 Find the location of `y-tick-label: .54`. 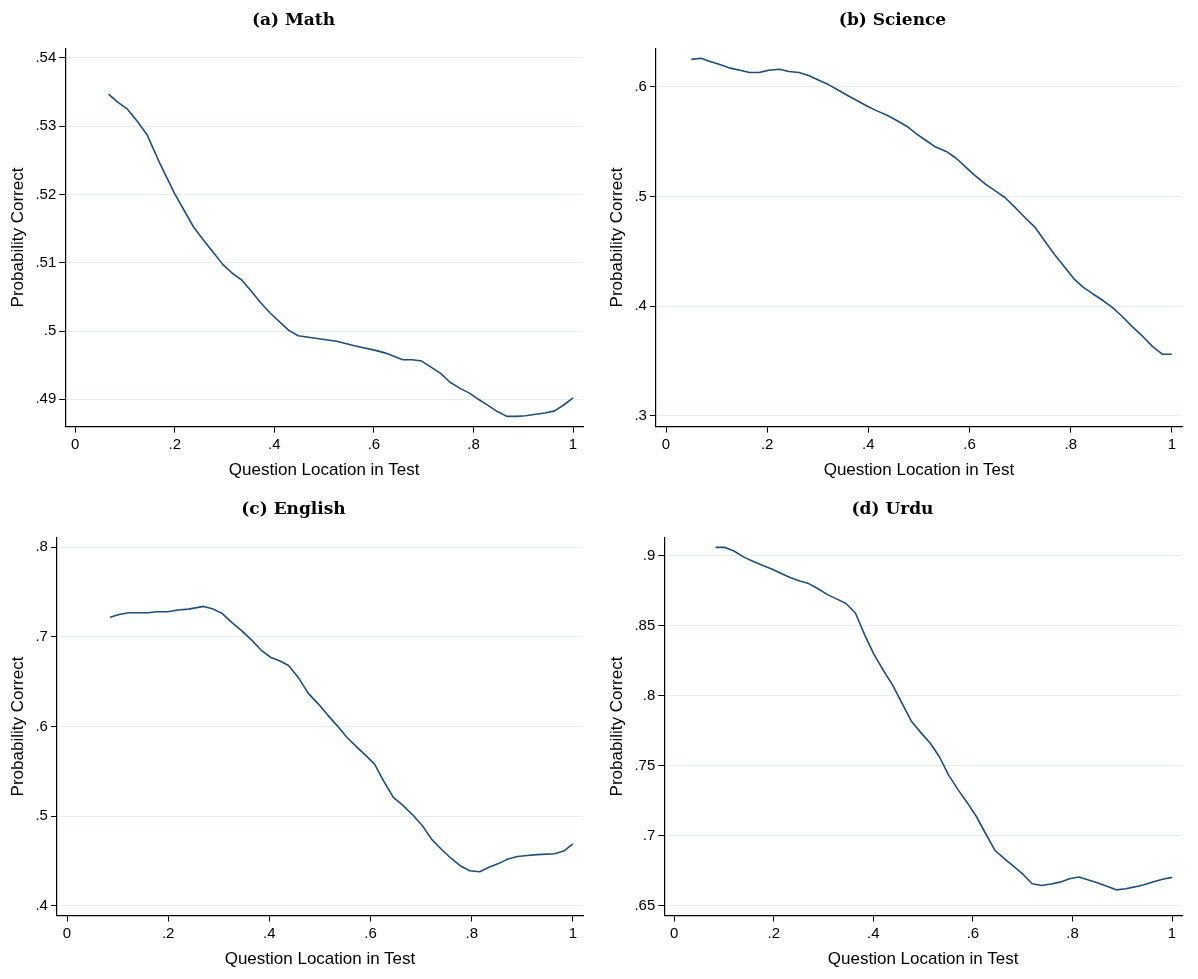

y-tick-label: .54 is located at coordinates (46, 57).